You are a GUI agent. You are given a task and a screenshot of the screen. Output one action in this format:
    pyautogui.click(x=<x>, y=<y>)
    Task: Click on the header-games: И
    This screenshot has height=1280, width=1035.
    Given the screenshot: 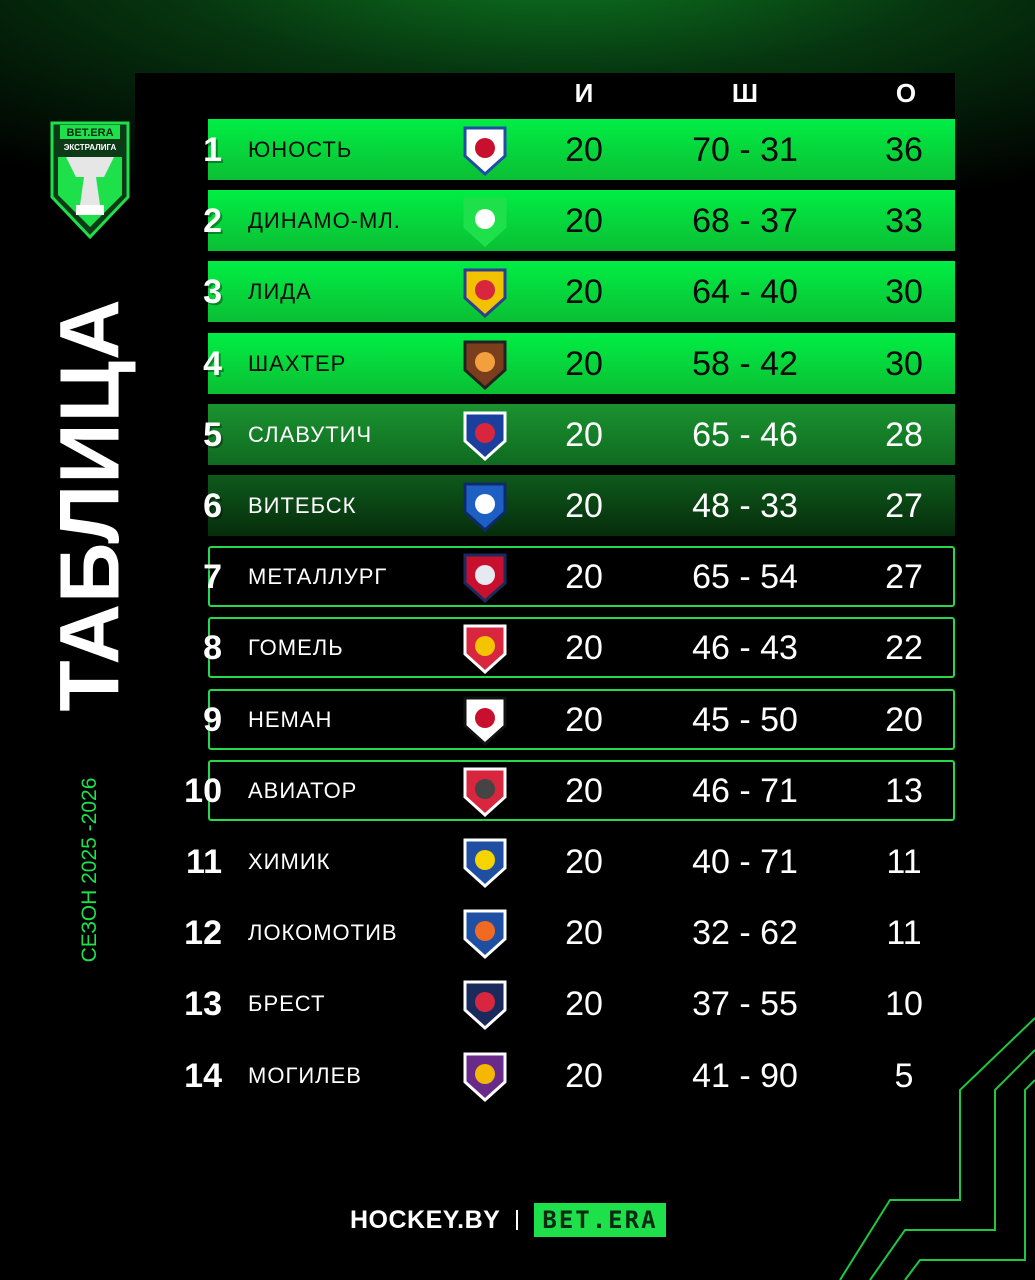 What is the action you would take?
    pyautogui.click(x=584, y=93)
    